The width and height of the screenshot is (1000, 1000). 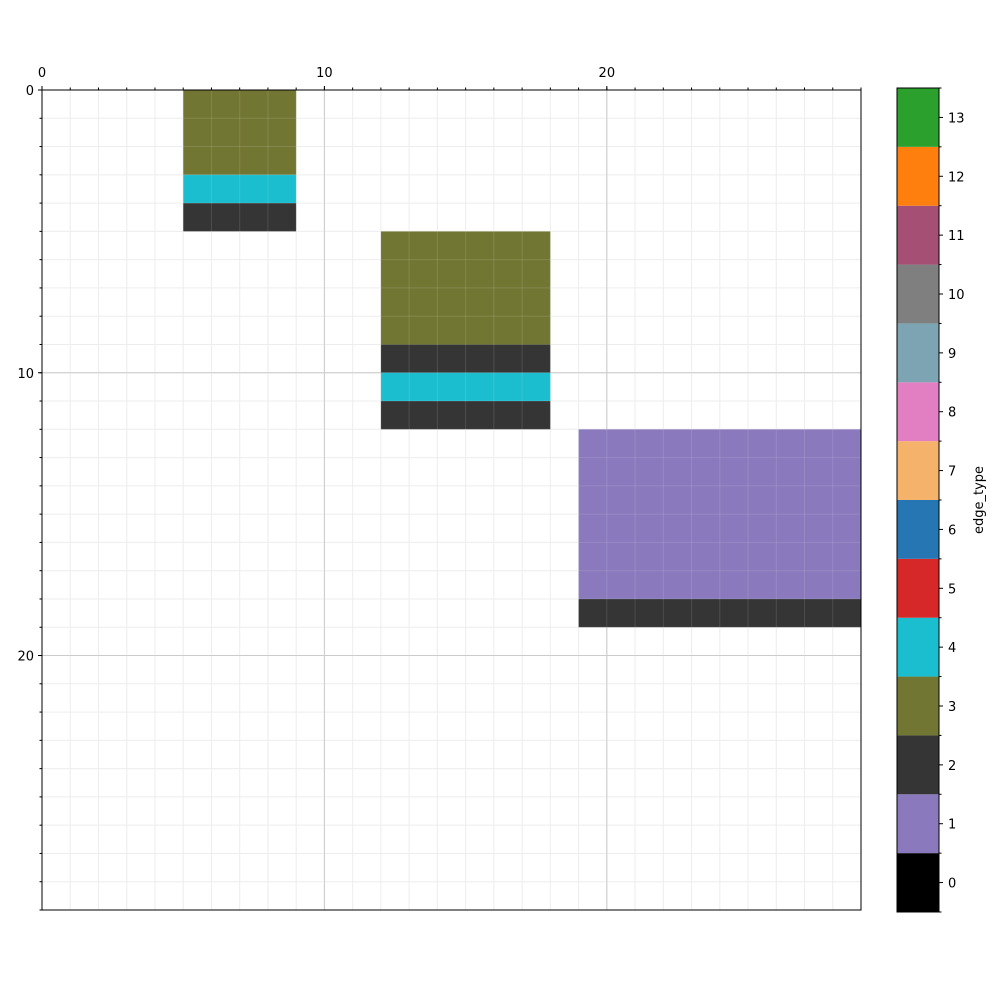 What do you see at coordinates (952, 589) in the screenshot?
I see `colorbar-tick-label: 5` at bounding box center [952, 589].